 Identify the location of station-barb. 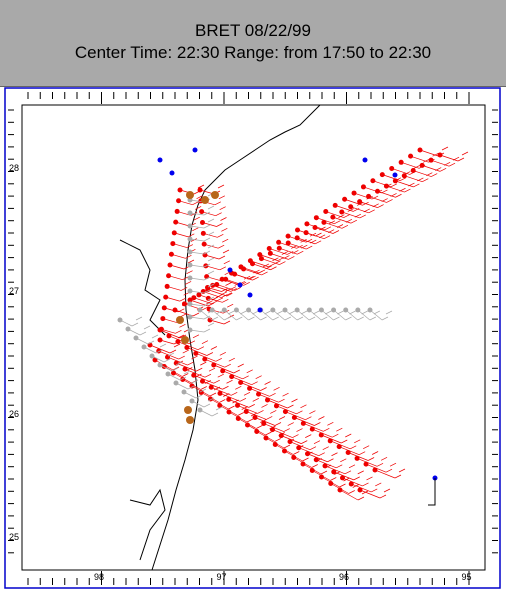
(432, 492).